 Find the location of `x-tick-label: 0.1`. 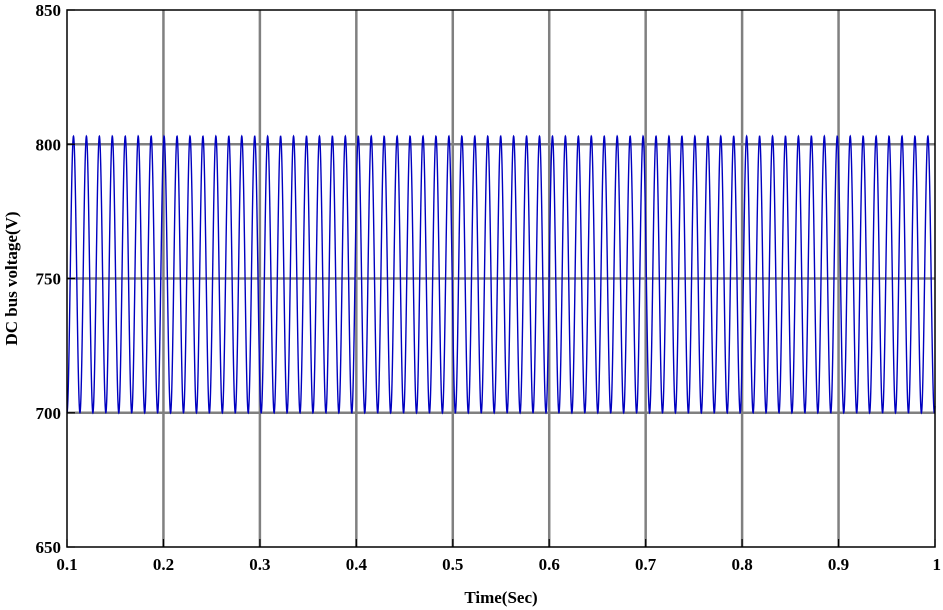

x-tick-label: 0.1 is located at coordinates (66, 564).